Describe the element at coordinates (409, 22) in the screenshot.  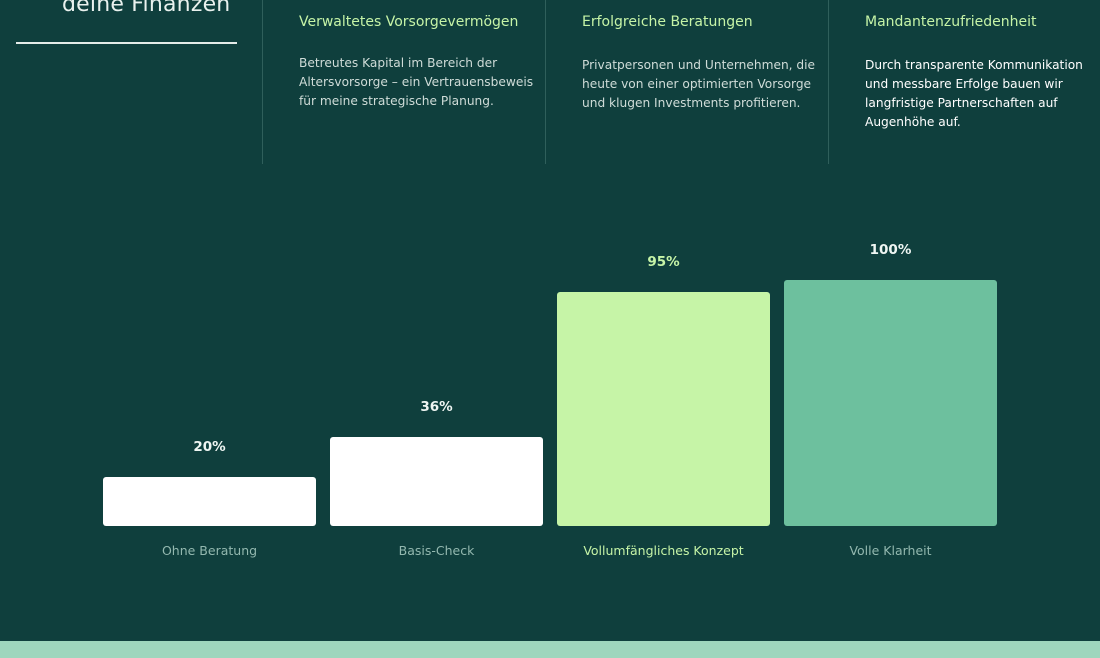
I see `stat-title-assets: Verwaltetes Vorsorgevermögen` at that location.